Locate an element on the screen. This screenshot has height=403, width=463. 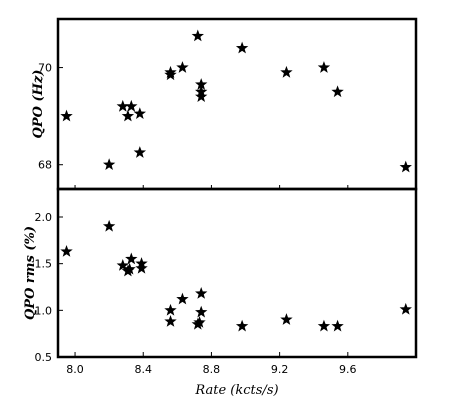
bottom-y-tick-label: 0.5 is located at coordinates (44, 357).